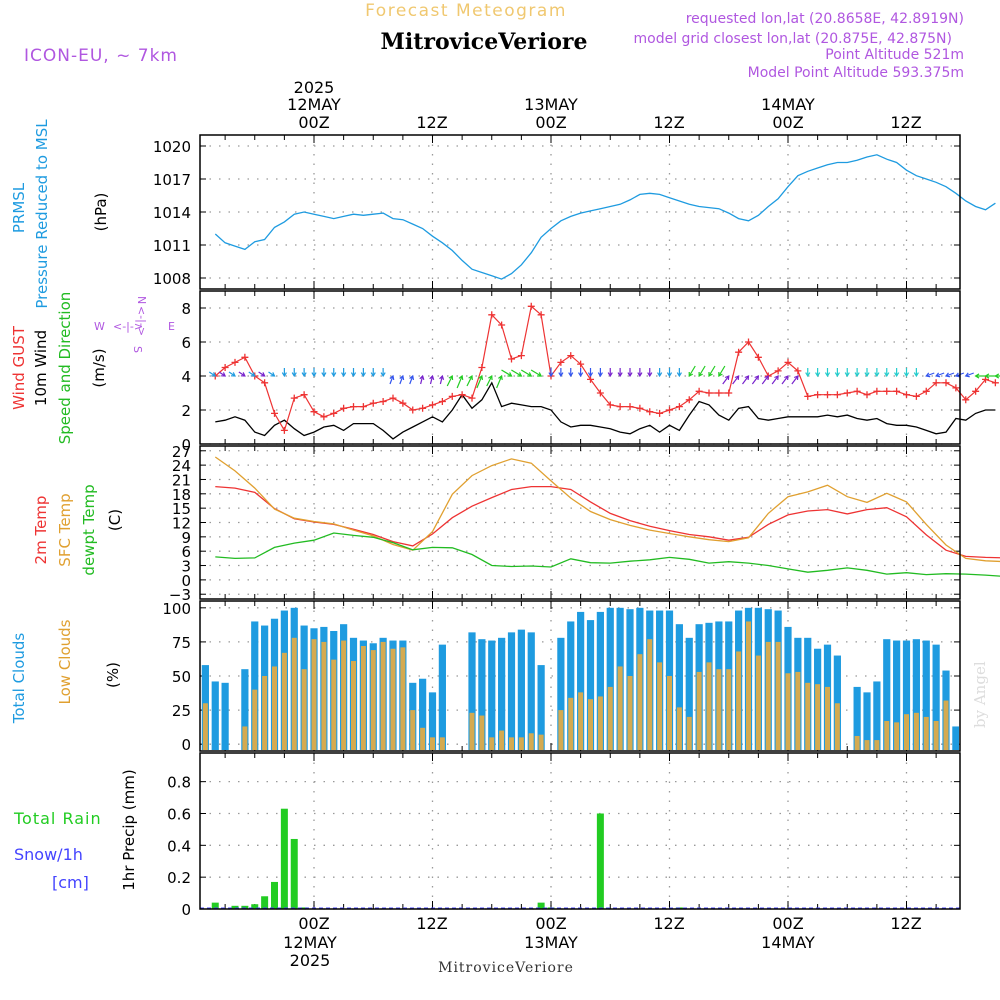 Image resolution: width=1000 pixels, height=1000 pixels. Describe the element at coordinates (605, 368) in the screenshot. I see `gust-line` at that location.